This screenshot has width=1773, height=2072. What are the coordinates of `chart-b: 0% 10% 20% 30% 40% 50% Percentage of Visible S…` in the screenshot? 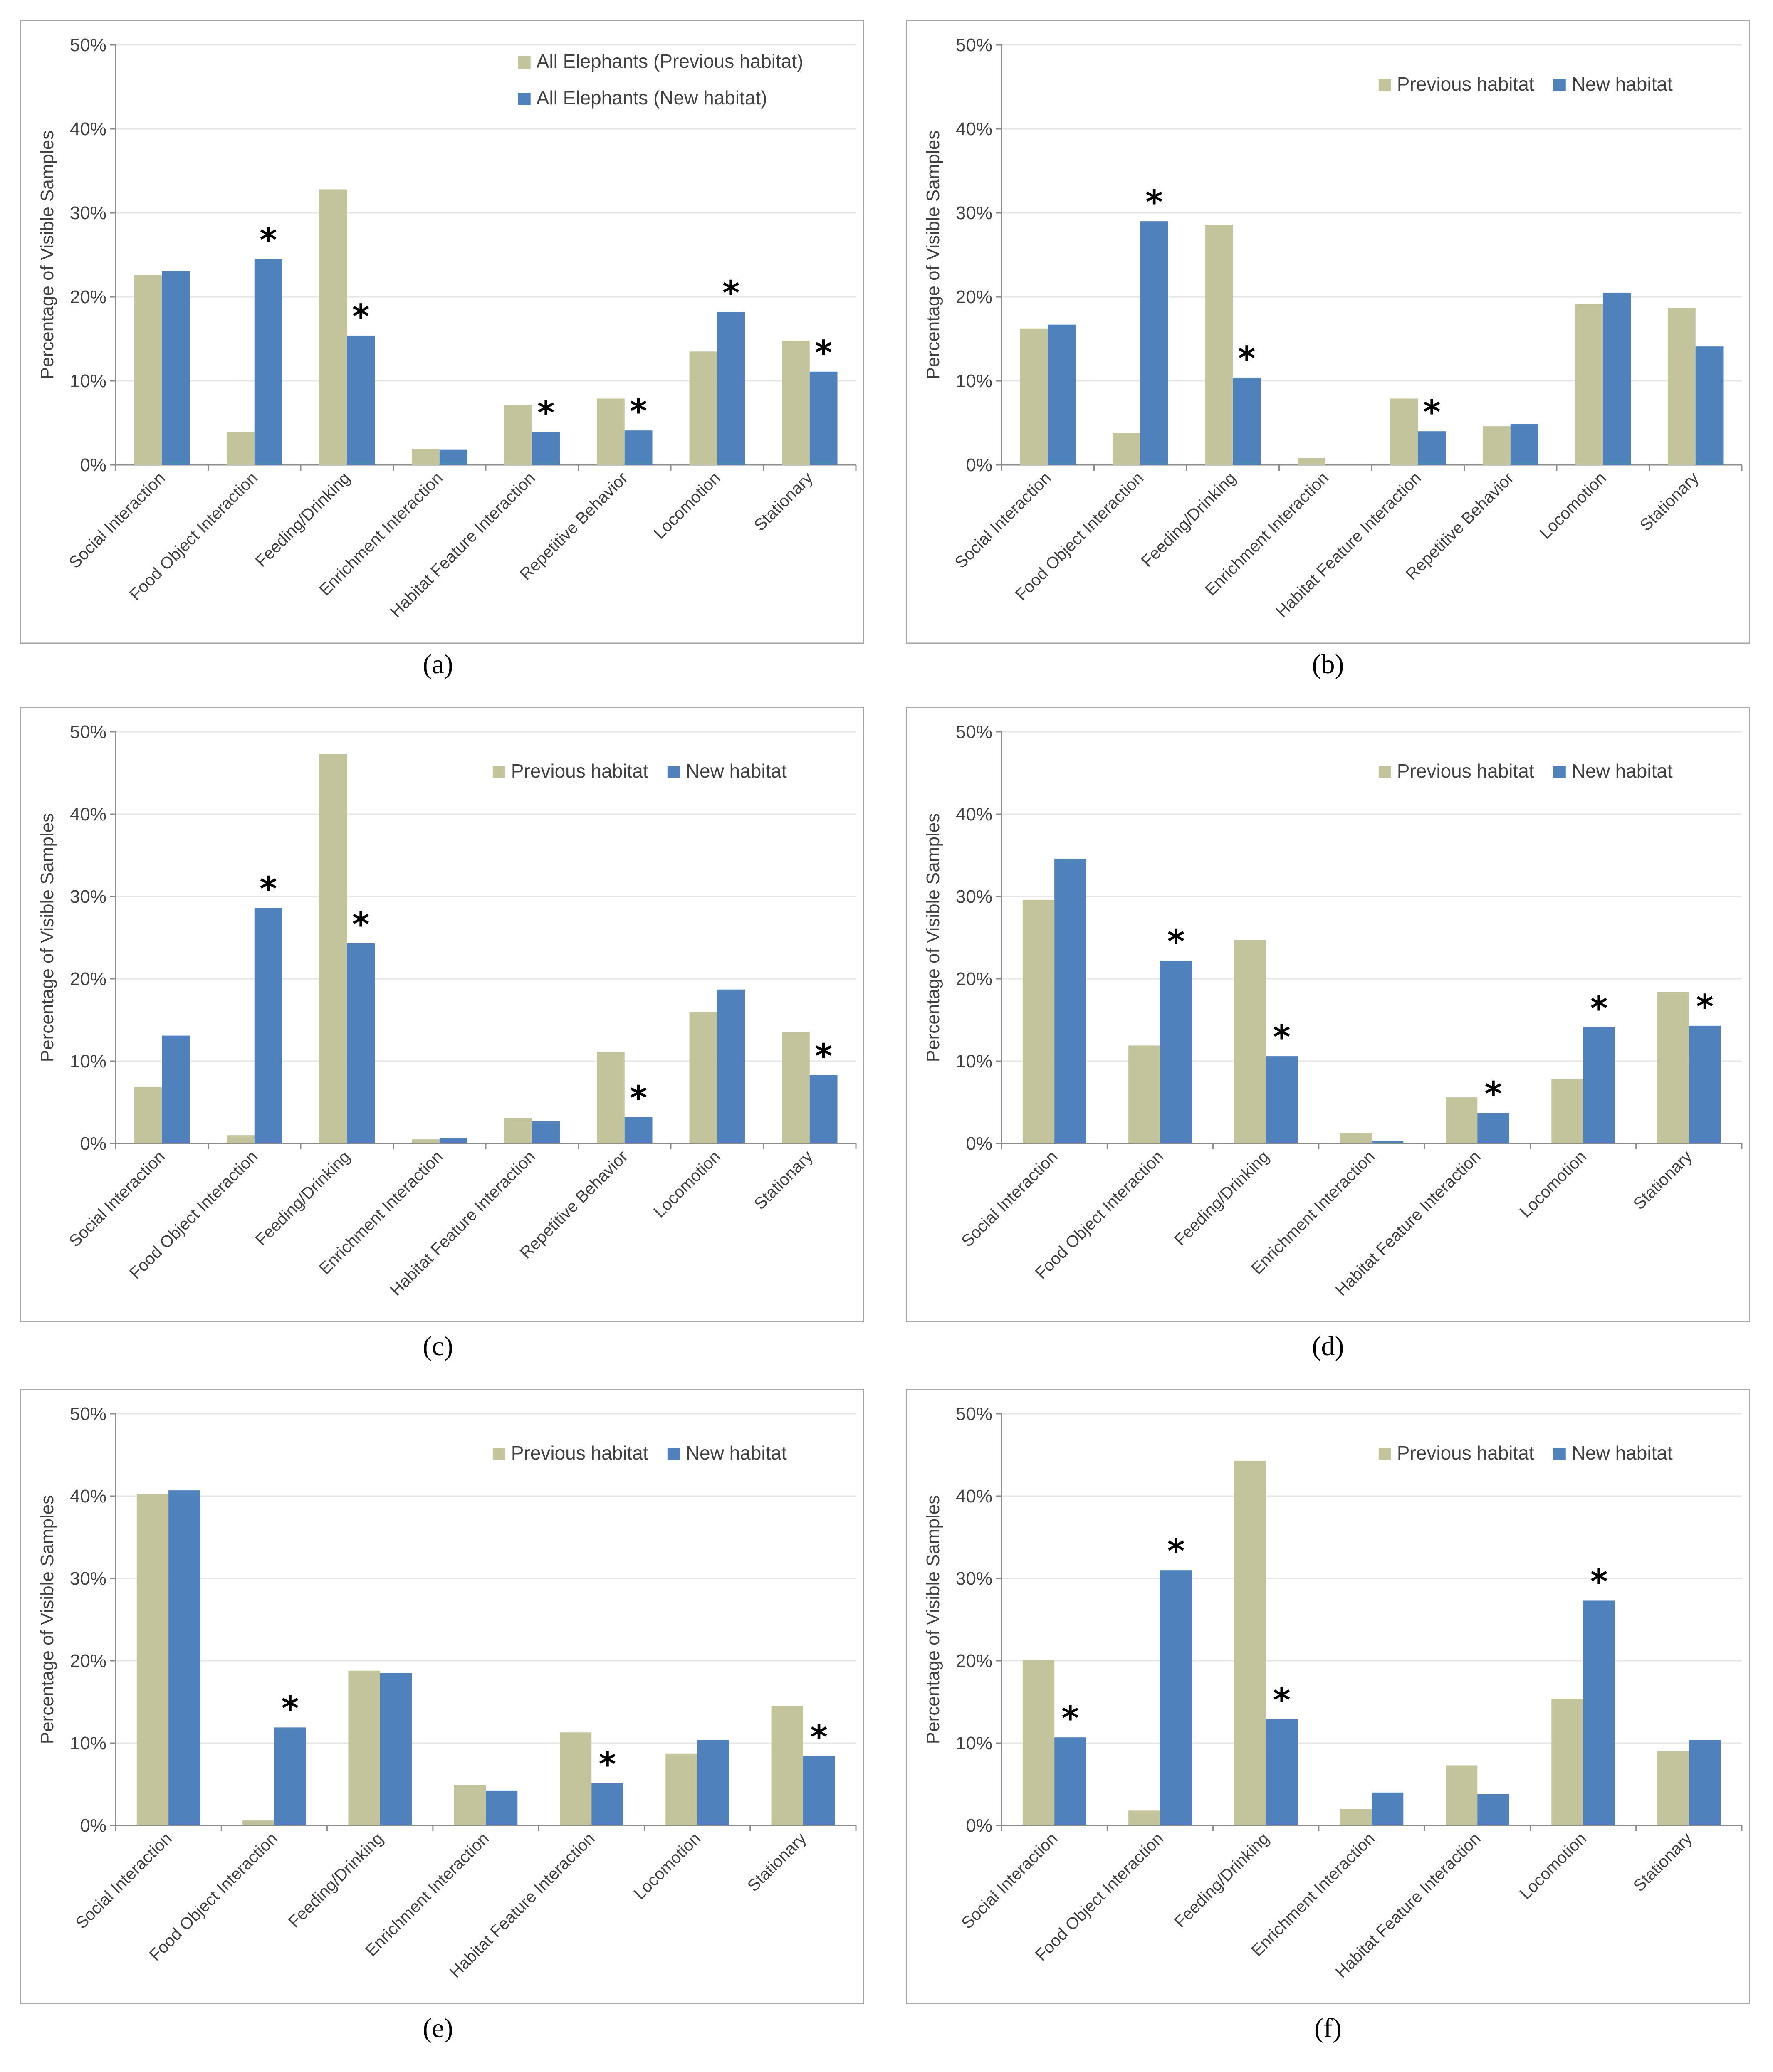 It's located at (1328, 332).